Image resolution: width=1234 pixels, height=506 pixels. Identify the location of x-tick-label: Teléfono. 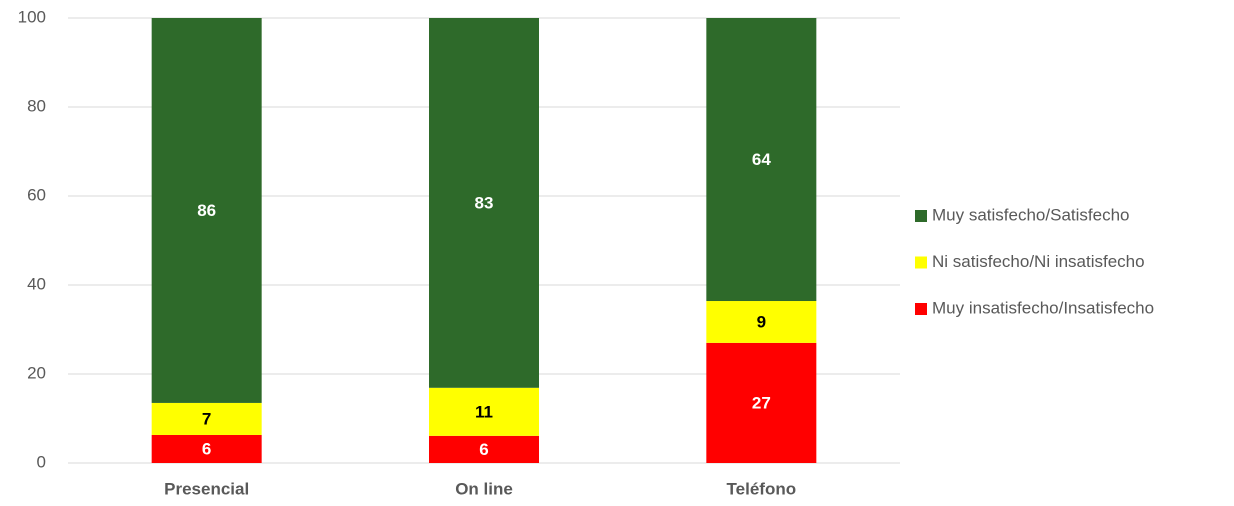
(762, 488).